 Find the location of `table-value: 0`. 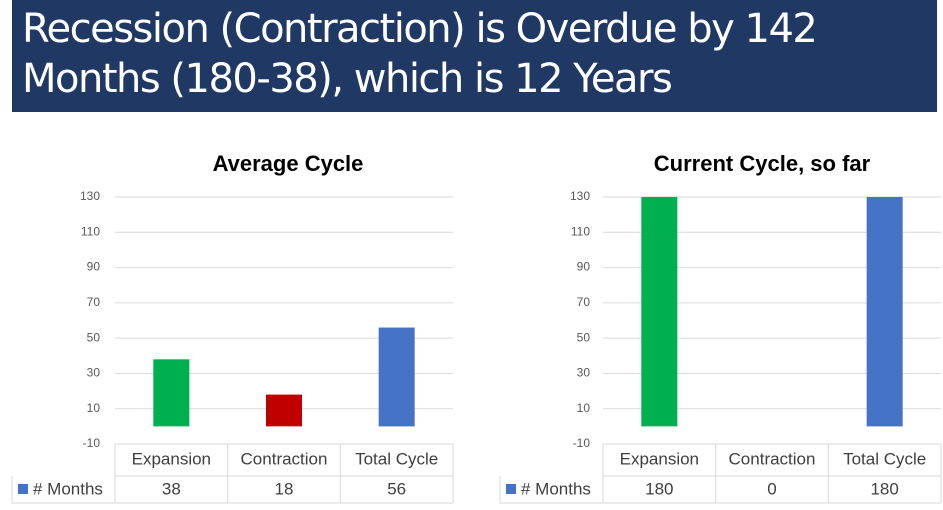

table-value: 0 is located at coordinates (771, 488).